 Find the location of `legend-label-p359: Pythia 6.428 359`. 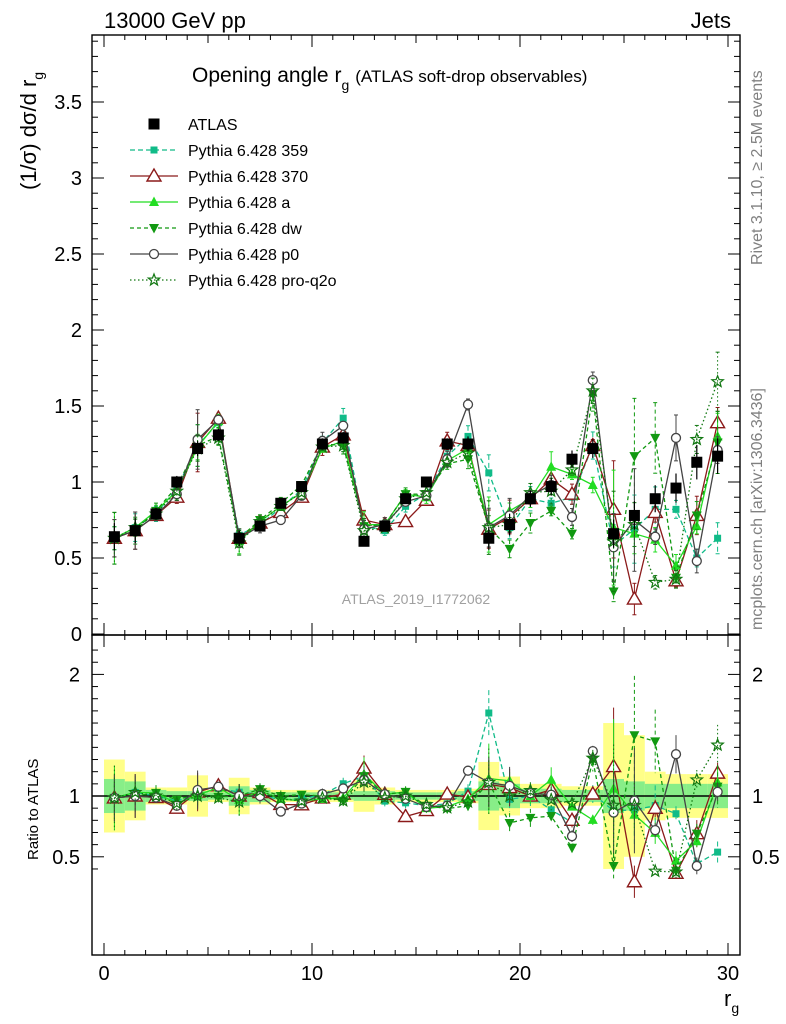

legend-label-p359: Pythia 6.428 359 is located at coordinates (248, 151).